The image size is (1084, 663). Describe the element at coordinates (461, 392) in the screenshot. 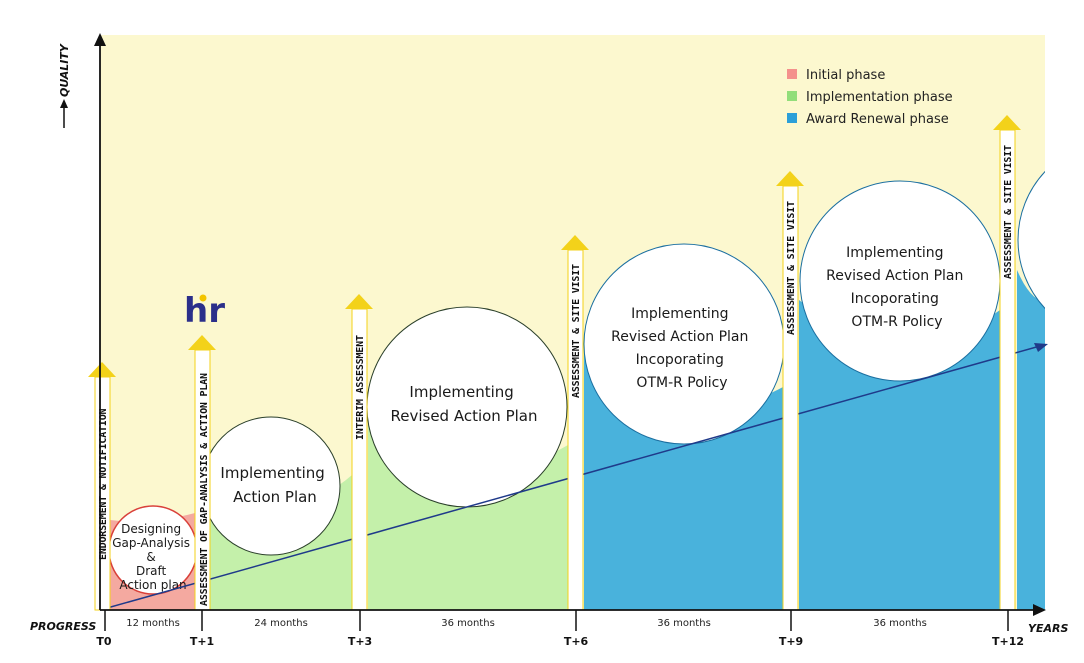

I see `circle-3-line-1: Implementing` at that location.